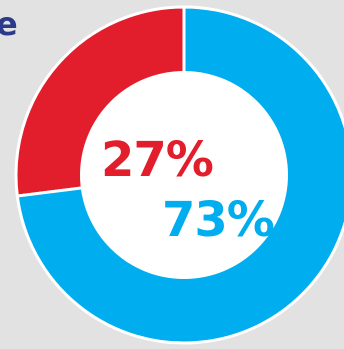 This screenshot has height=349, width=344. I want to click on partial-title: e, so click(9, 24).